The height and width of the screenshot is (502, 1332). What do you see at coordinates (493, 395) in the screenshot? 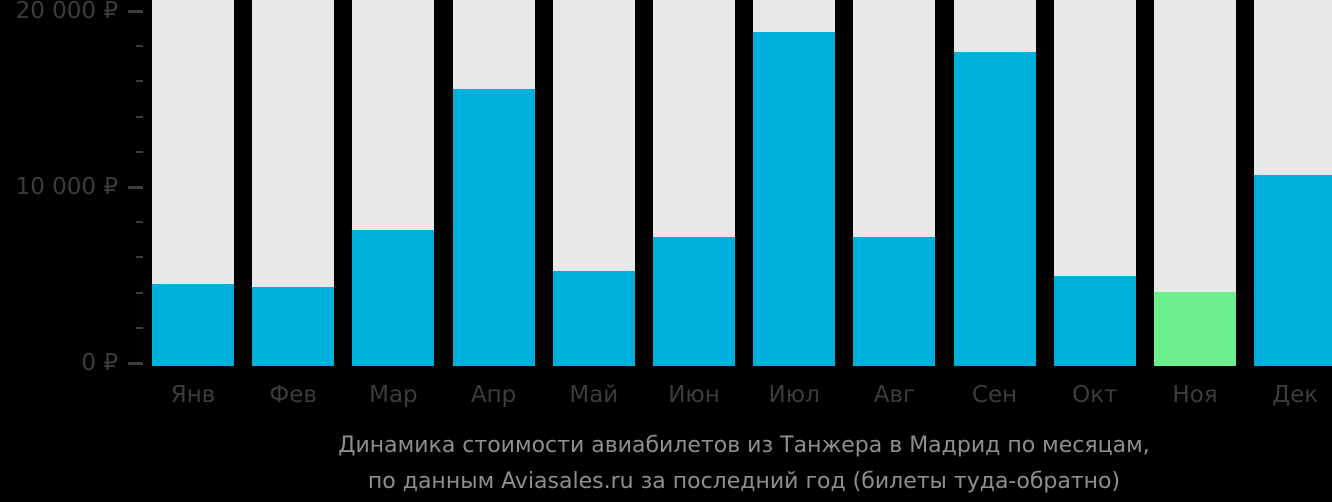
I see `x-axis-label: Апр` at bounding box center [493, 395].